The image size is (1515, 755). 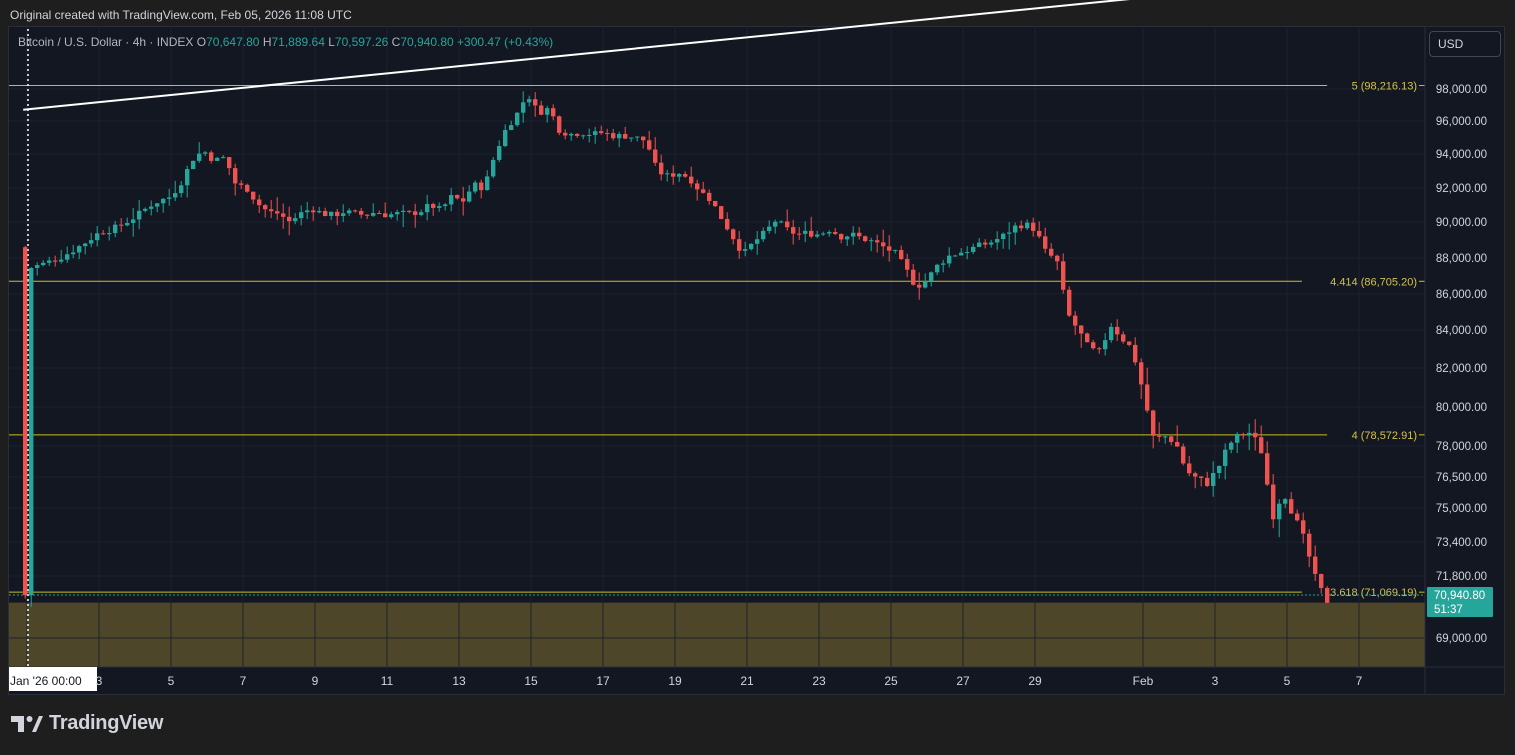 What do you see at coordinates (819, 681) in the screenshot?
I see `time-axis-label: 23` at bounding box center [819, 681].